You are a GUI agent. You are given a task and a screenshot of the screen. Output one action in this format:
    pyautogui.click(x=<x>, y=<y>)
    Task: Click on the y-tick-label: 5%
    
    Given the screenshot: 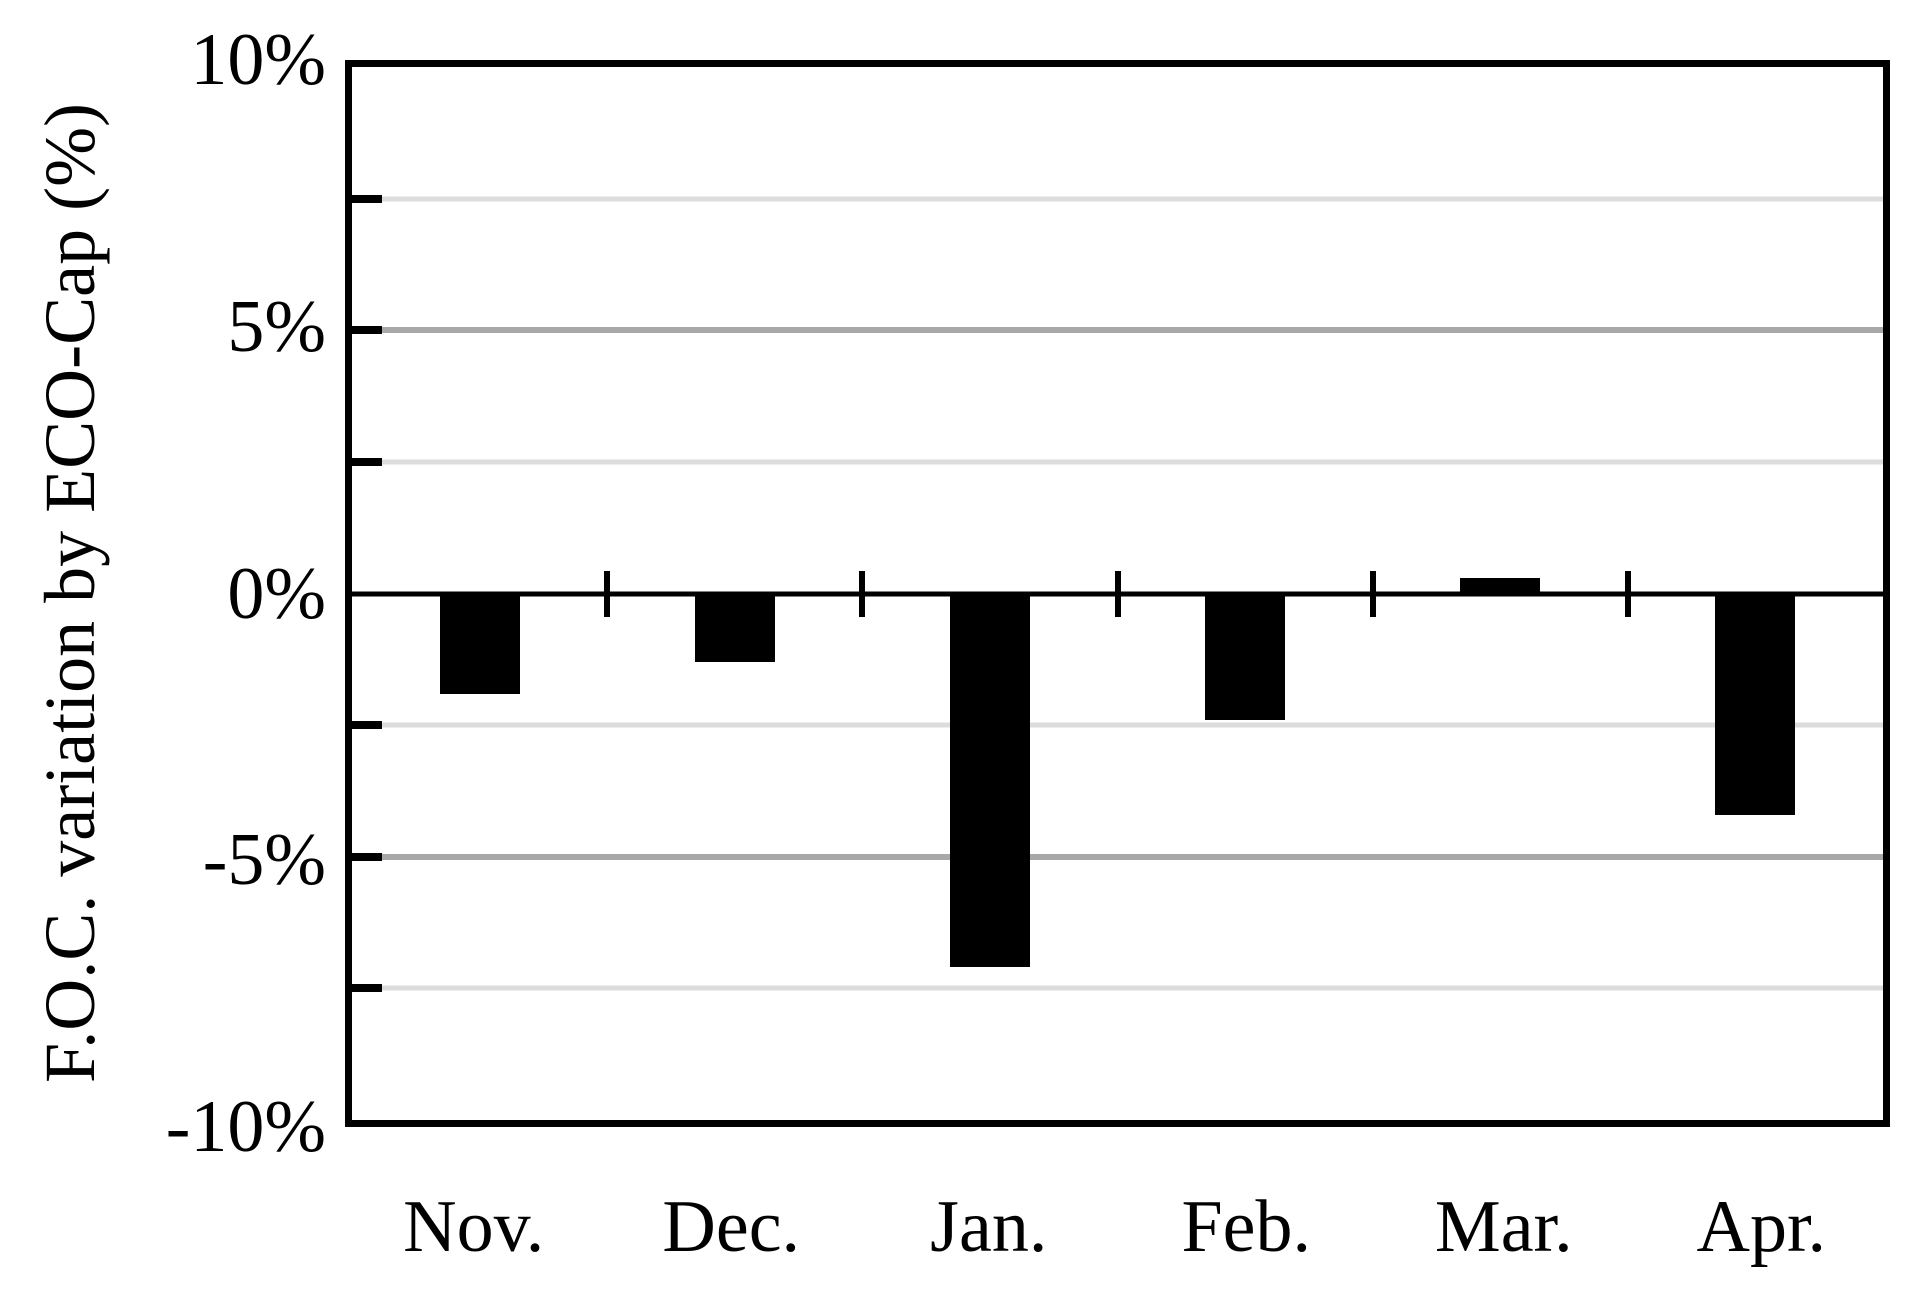 What is the action you would take?
    pyautogui.click(x=276, y=326)
    